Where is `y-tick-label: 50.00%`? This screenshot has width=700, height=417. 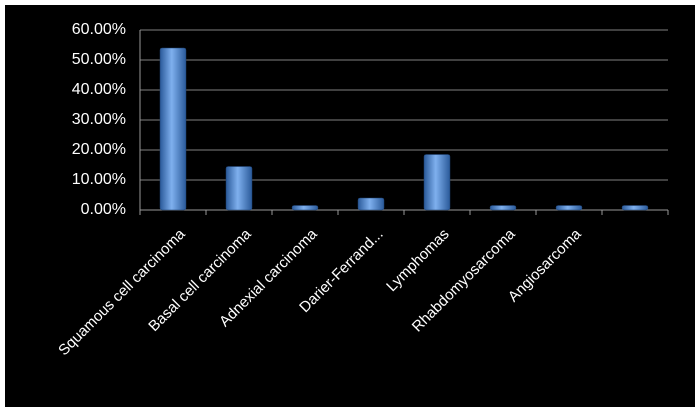
y-tick-label: 50.00% is located at coordinates (99, 59).